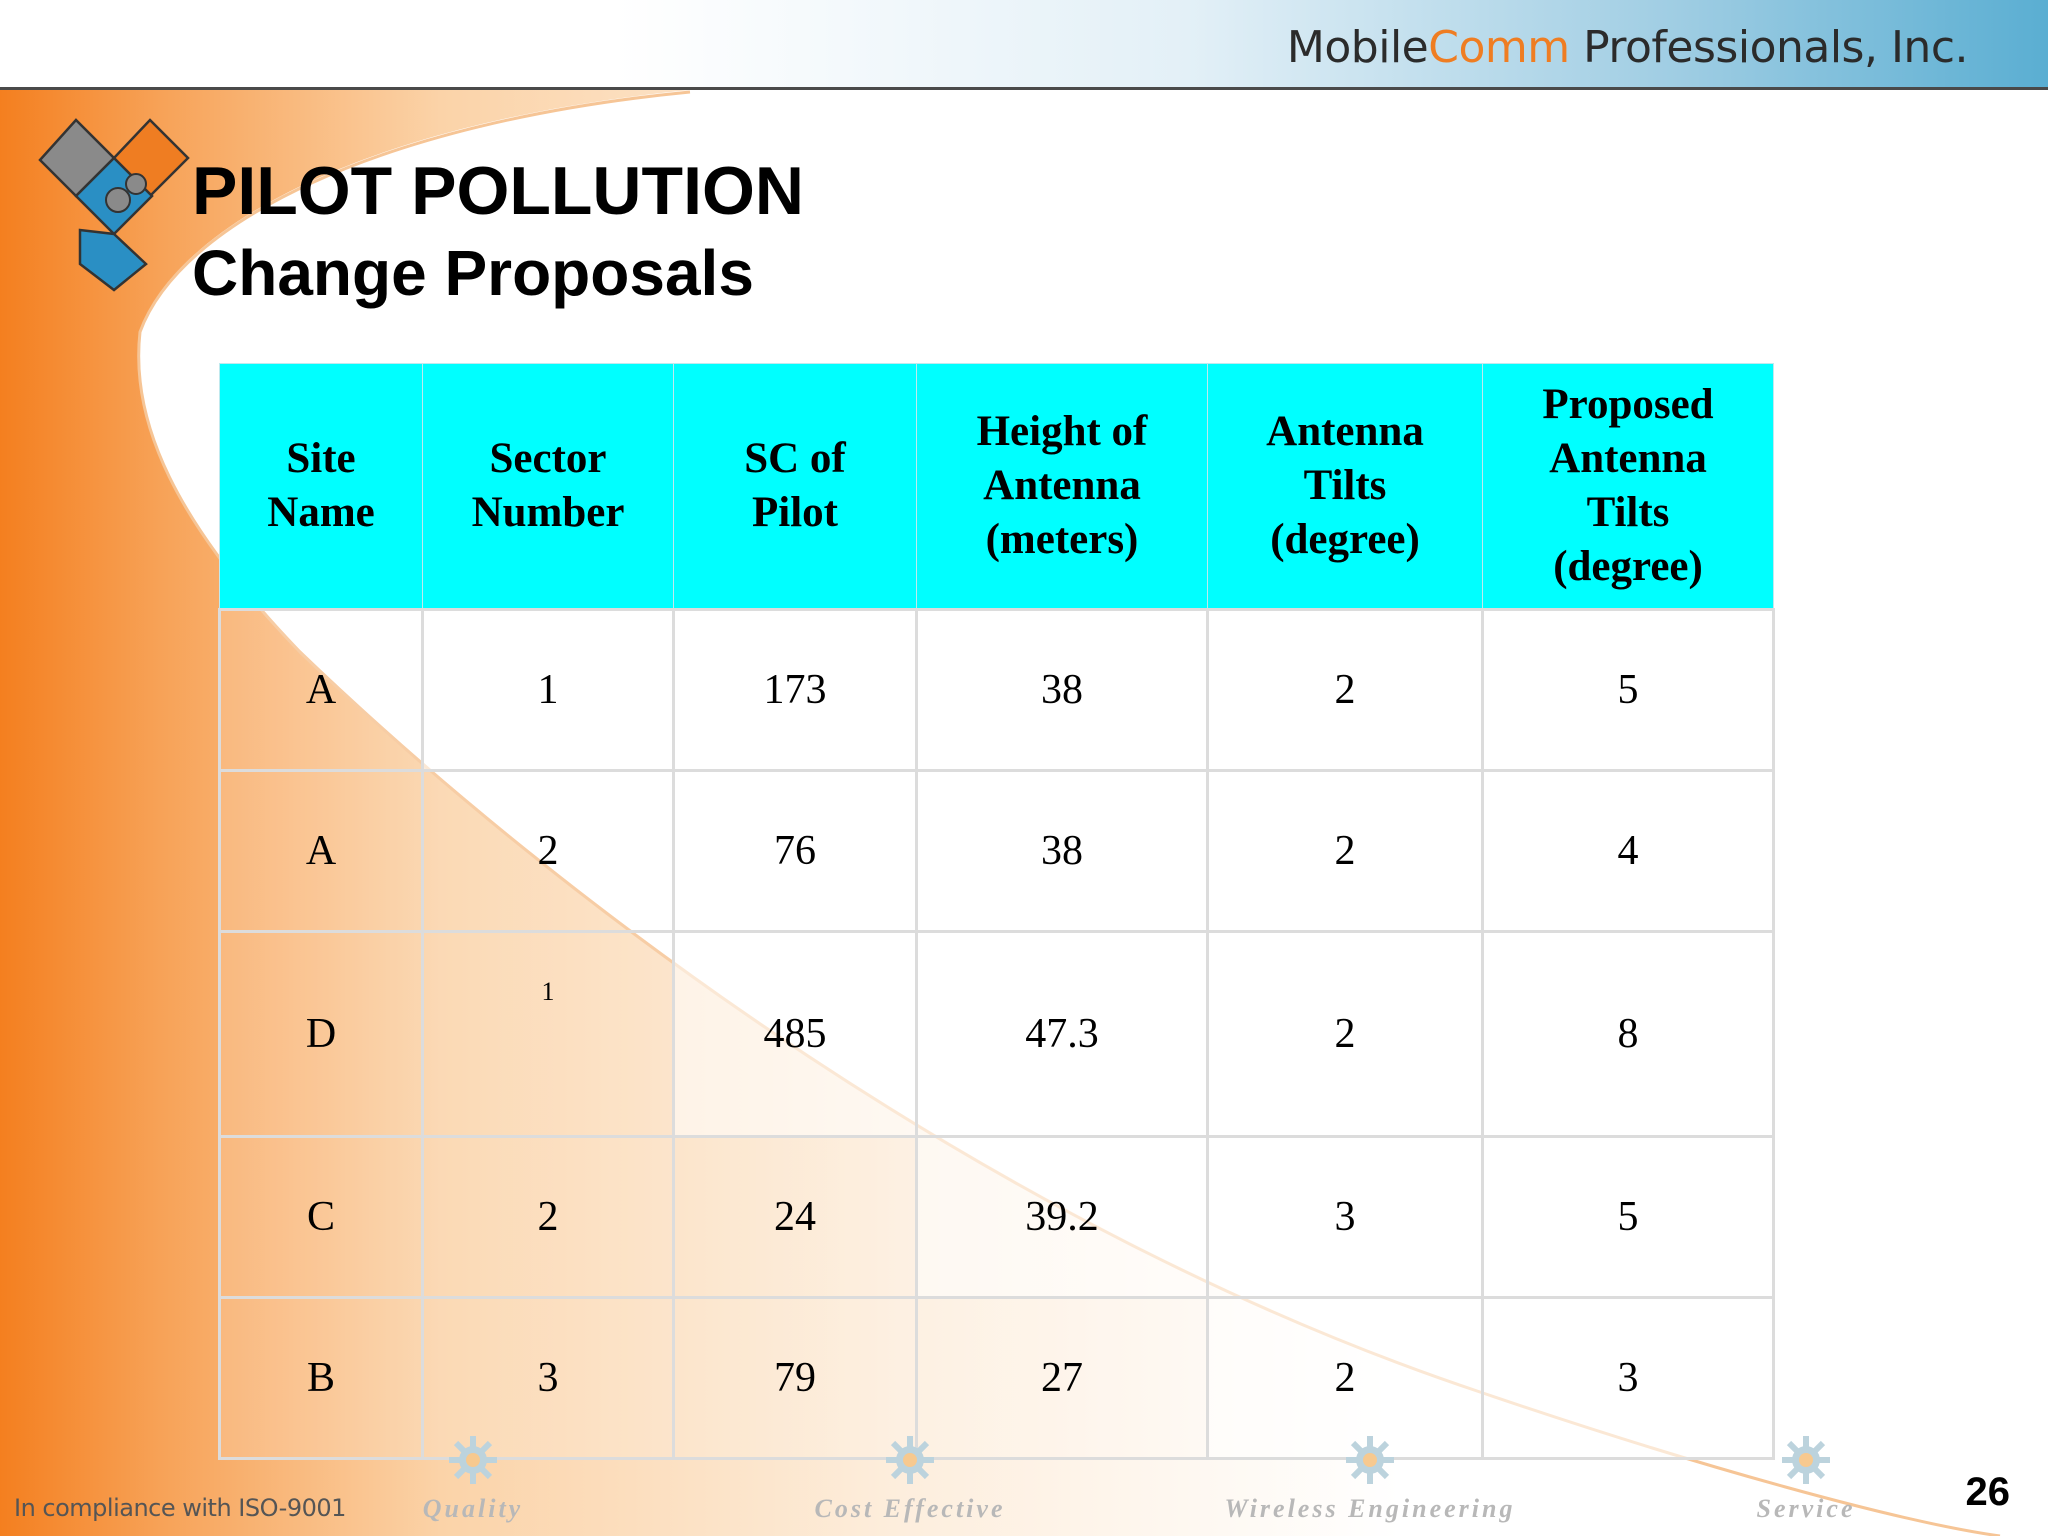  What do you see at coordinates (321, 486) in the screenshot?
I see `header-site-name: Site Name` at bounding box center [321, 486].